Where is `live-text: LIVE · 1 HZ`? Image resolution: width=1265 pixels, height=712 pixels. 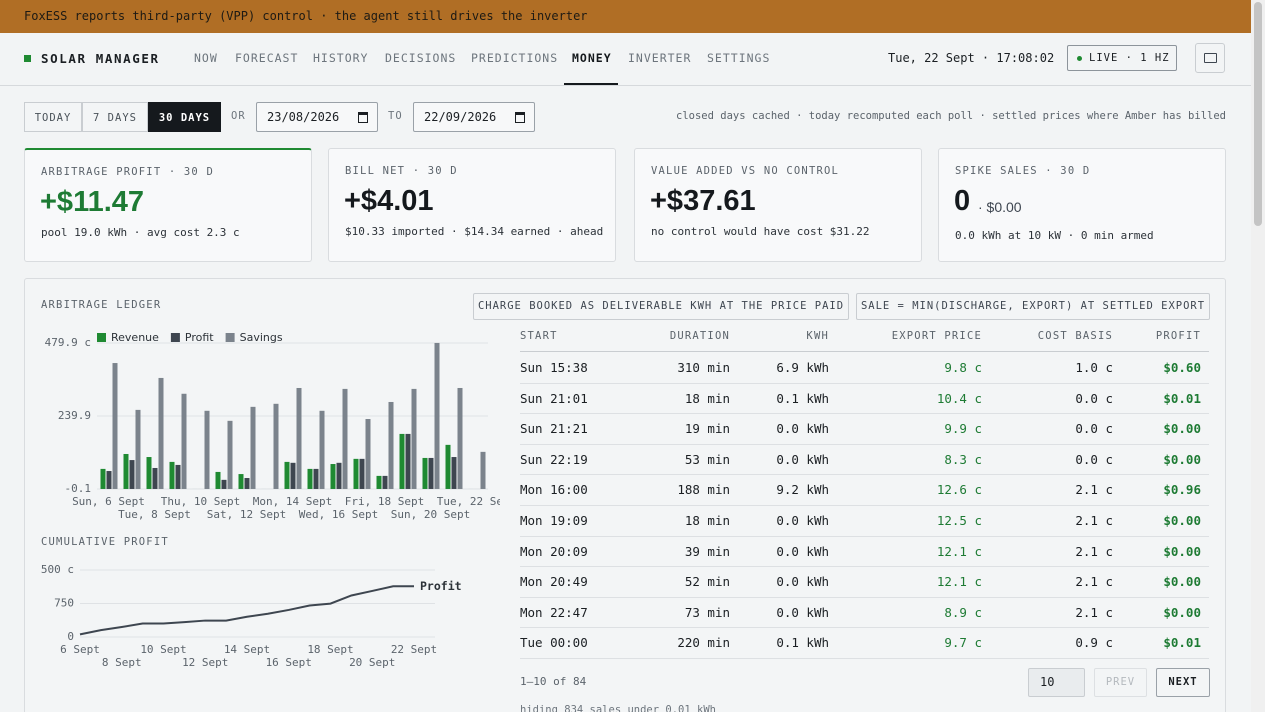
live-text: LIVE · 1 HZ is located at coordinates (1129, 58).